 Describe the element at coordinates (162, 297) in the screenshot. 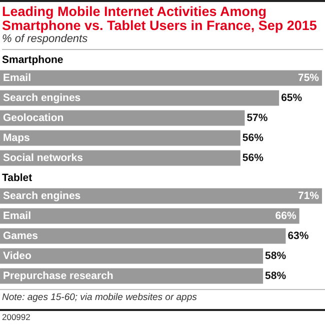

I see `text: Note: ages 15-60; via mobile websites or apps` at that location.